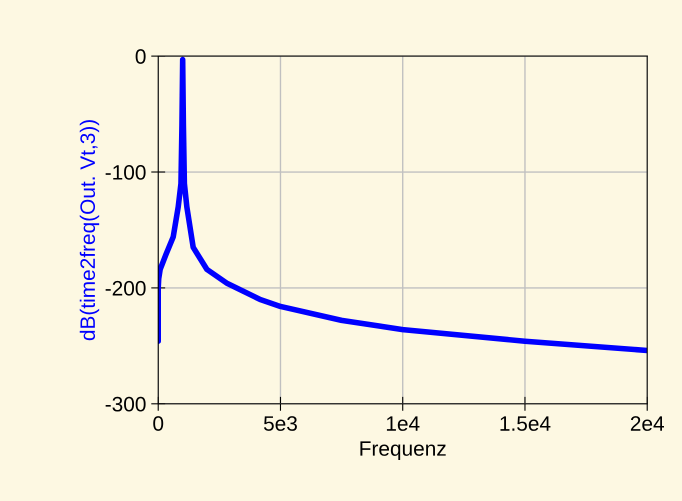 The height and width of the screenshot is (501, 682). I want to click on y-tick-label: 0, so click(141, 56).